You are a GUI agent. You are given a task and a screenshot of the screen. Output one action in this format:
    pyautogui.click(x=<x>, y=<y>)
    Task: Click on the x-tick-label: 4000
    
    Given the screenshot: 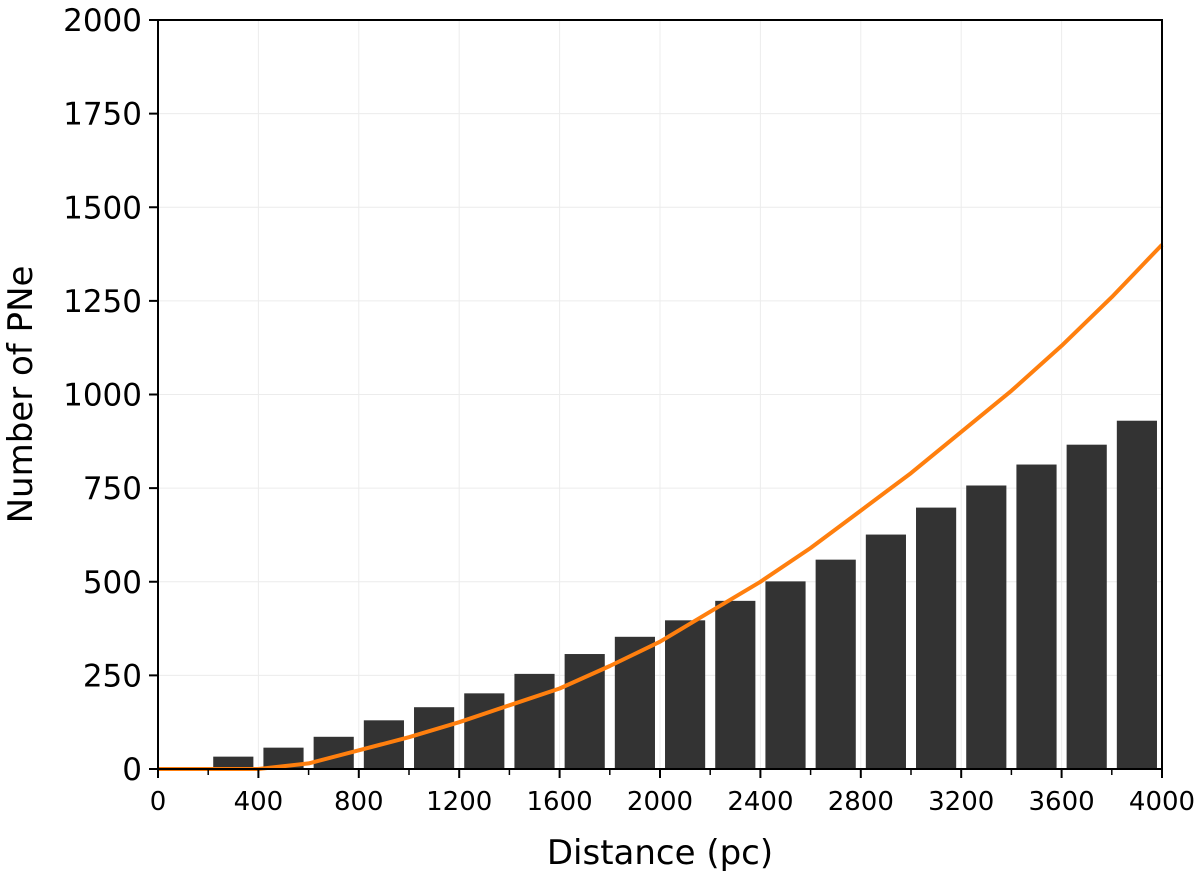 What is the action you would take?
    pyautogui.click(x=1162, y=802)
    